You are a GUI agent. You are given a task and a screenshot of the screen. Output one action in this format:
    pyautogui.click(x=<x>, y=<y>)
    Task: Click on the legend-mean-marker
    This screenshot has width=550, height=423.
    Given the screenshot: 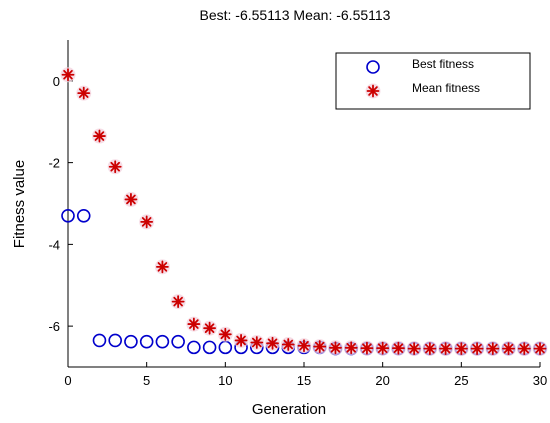 What is the action you would take?
    pyautogui.click(x=373, y=91)
    